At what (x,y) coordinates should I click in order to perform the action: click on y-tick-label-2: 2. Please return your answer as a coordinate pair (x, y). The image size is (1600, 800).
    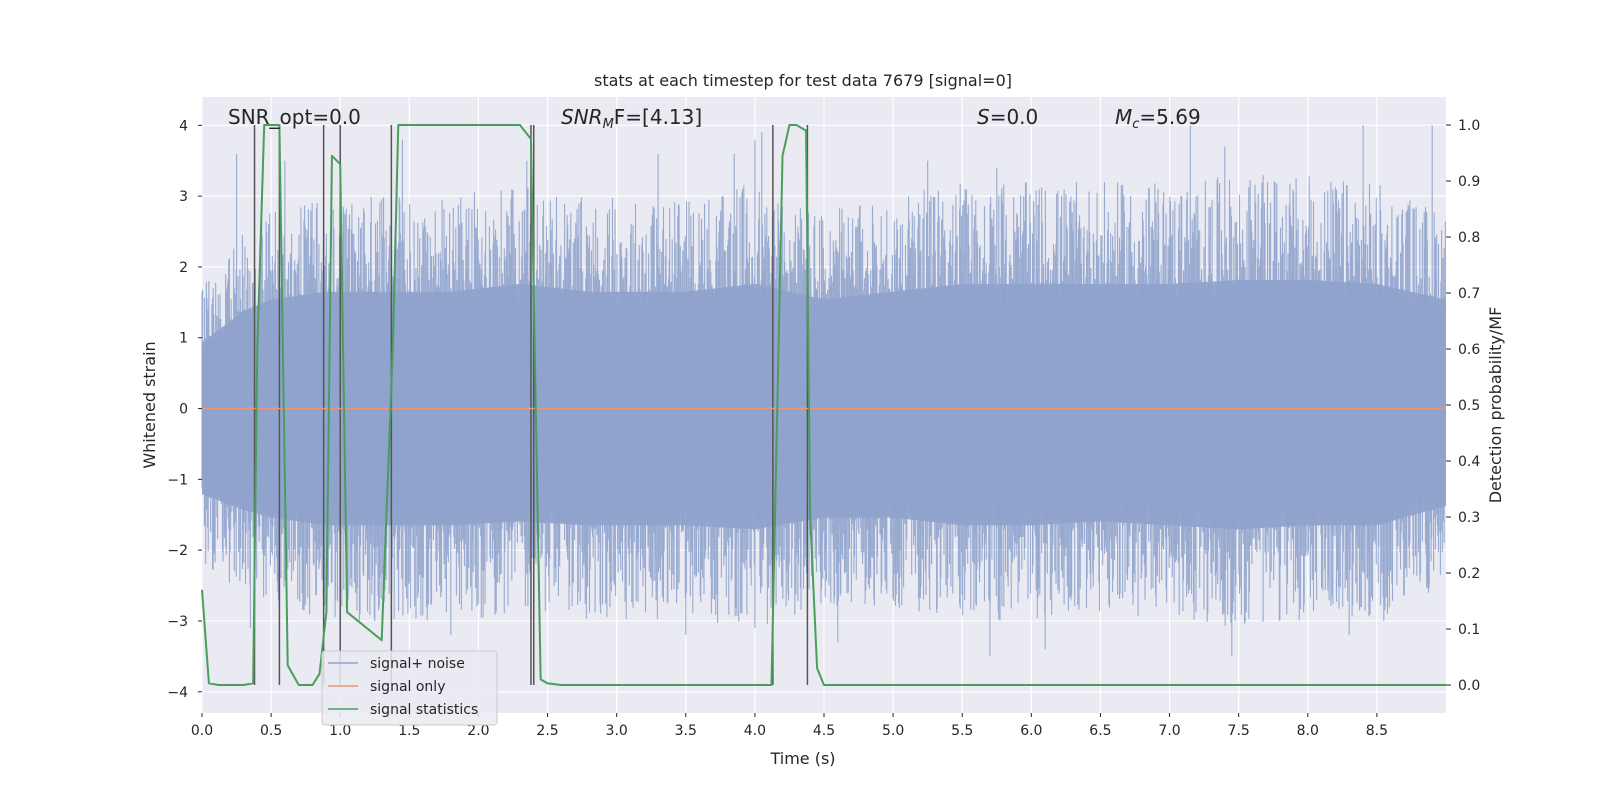
    Looking at the image, I should click on (183, 268).